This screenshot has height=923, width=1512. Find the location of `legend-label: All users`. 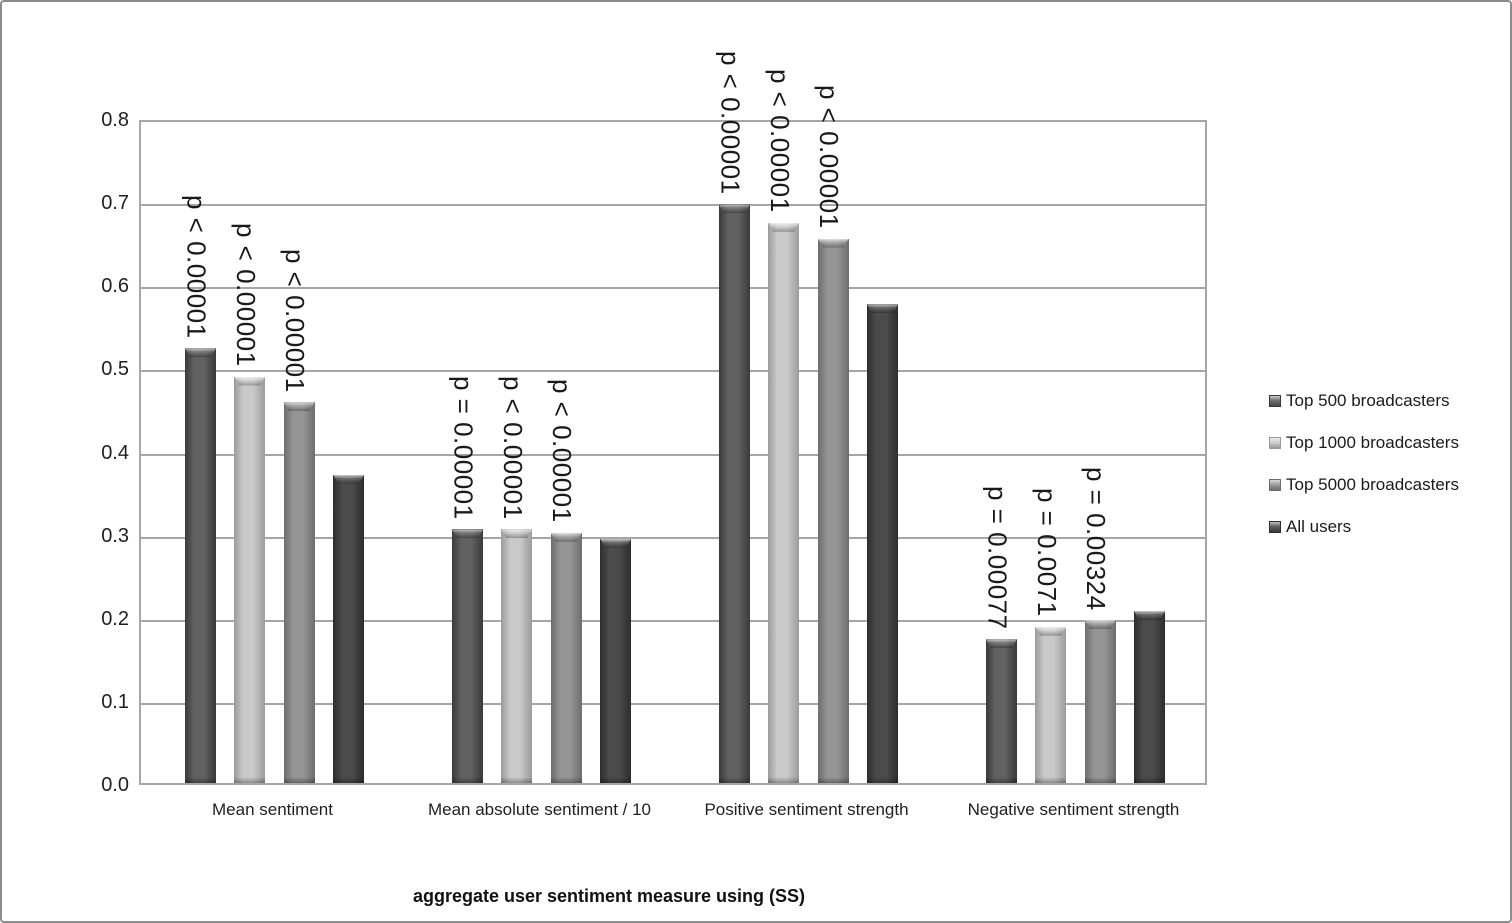

legend-label: All users is located at coordinates (1319, 526).